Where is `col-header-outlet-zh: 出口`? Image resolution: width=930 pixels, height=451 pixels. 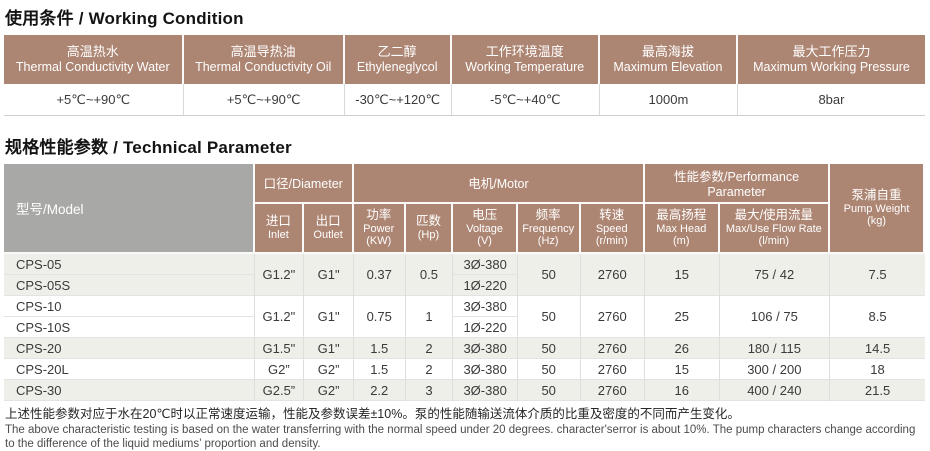
col-header-outlet-zh: 出口 is located at coordinates (328, 221).